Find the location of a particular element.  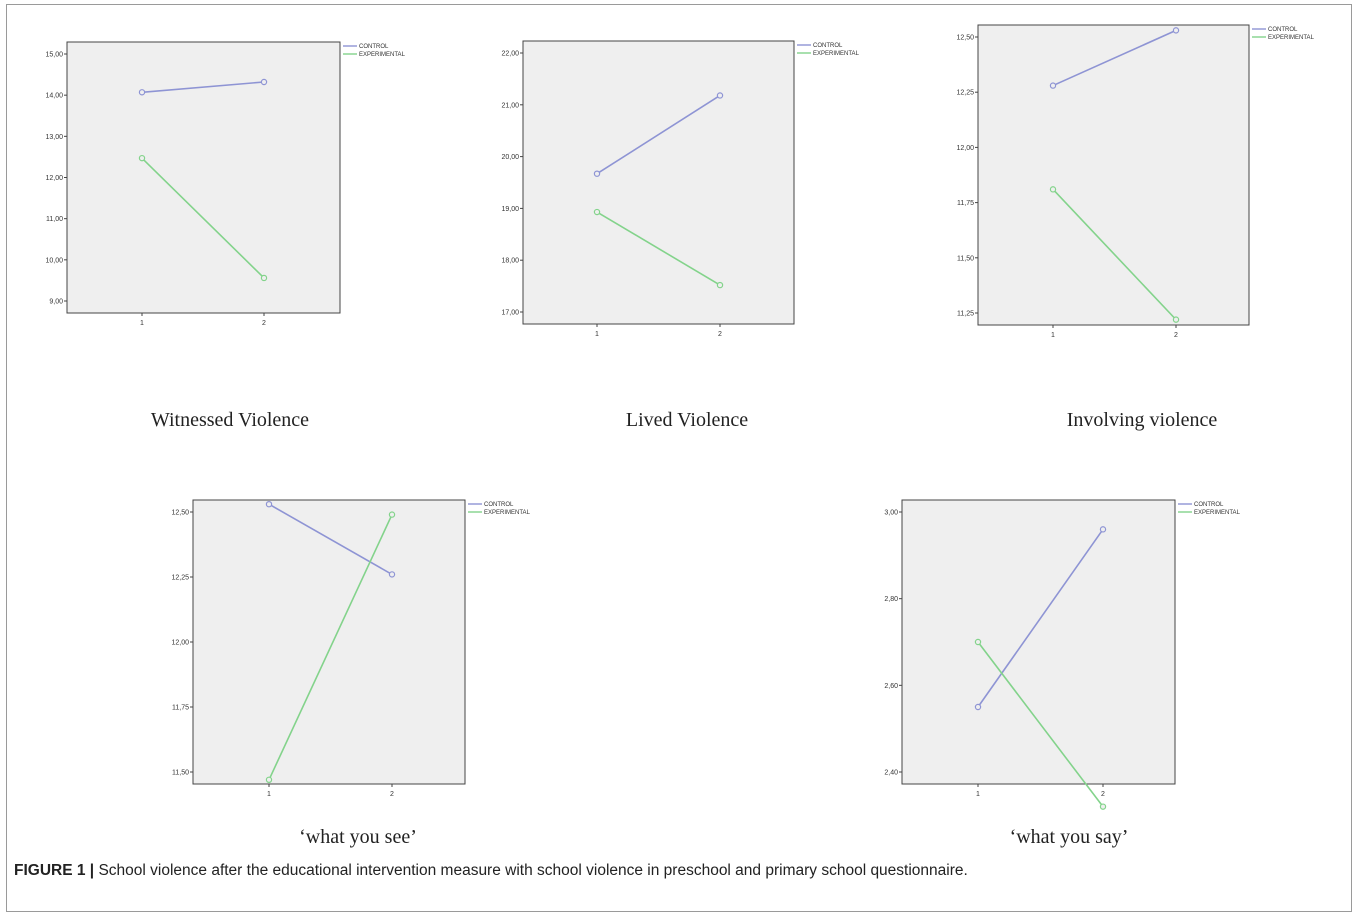

y-tick-label: 11,25 is located at coordinates (965, 314).